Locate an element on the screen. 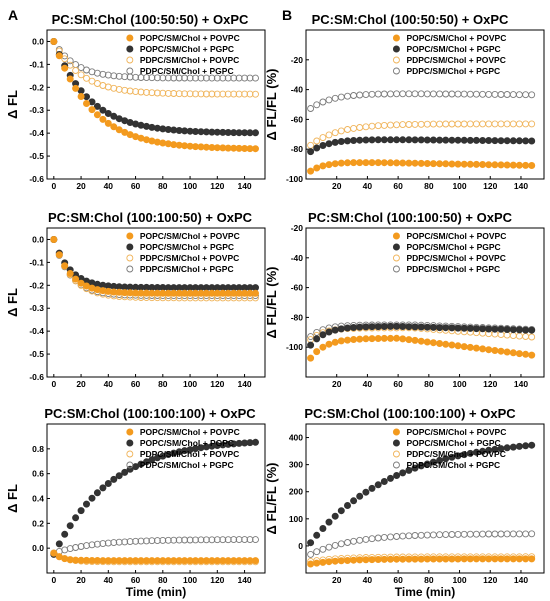  y-tick-label: -0.5 is located at coordinates (36, 354).